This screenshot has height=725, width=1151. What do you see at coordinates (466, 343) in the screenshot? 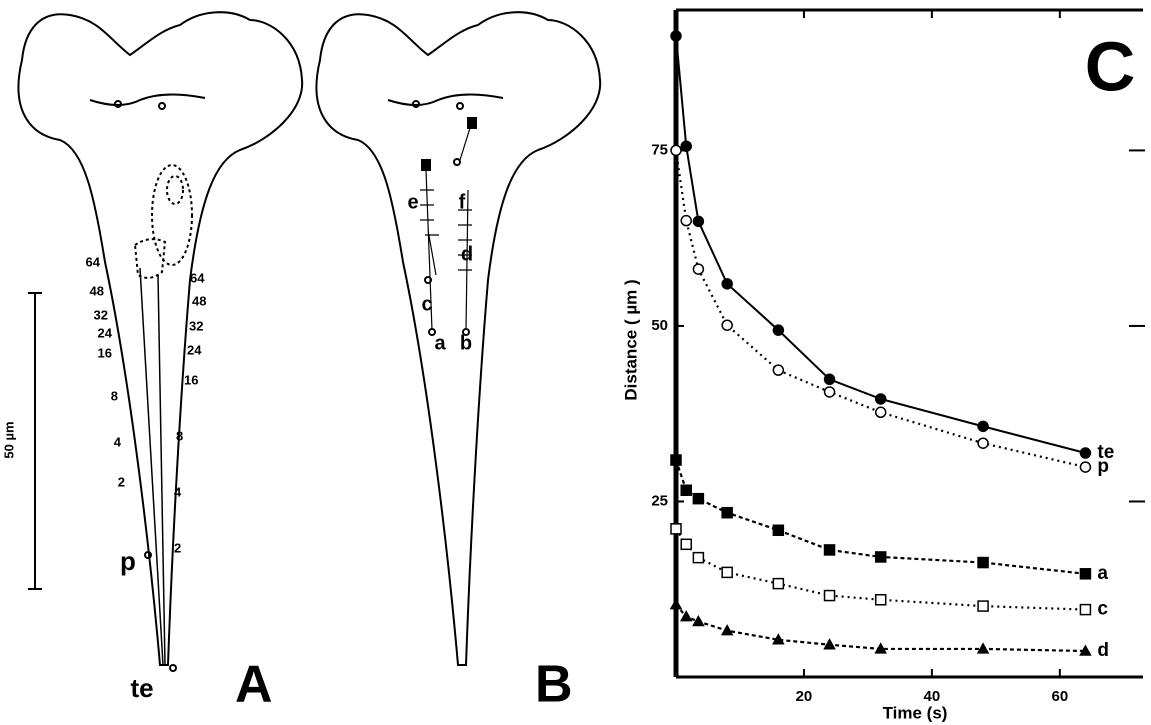
I see `point-label: b` at bounding box center [466, 343].